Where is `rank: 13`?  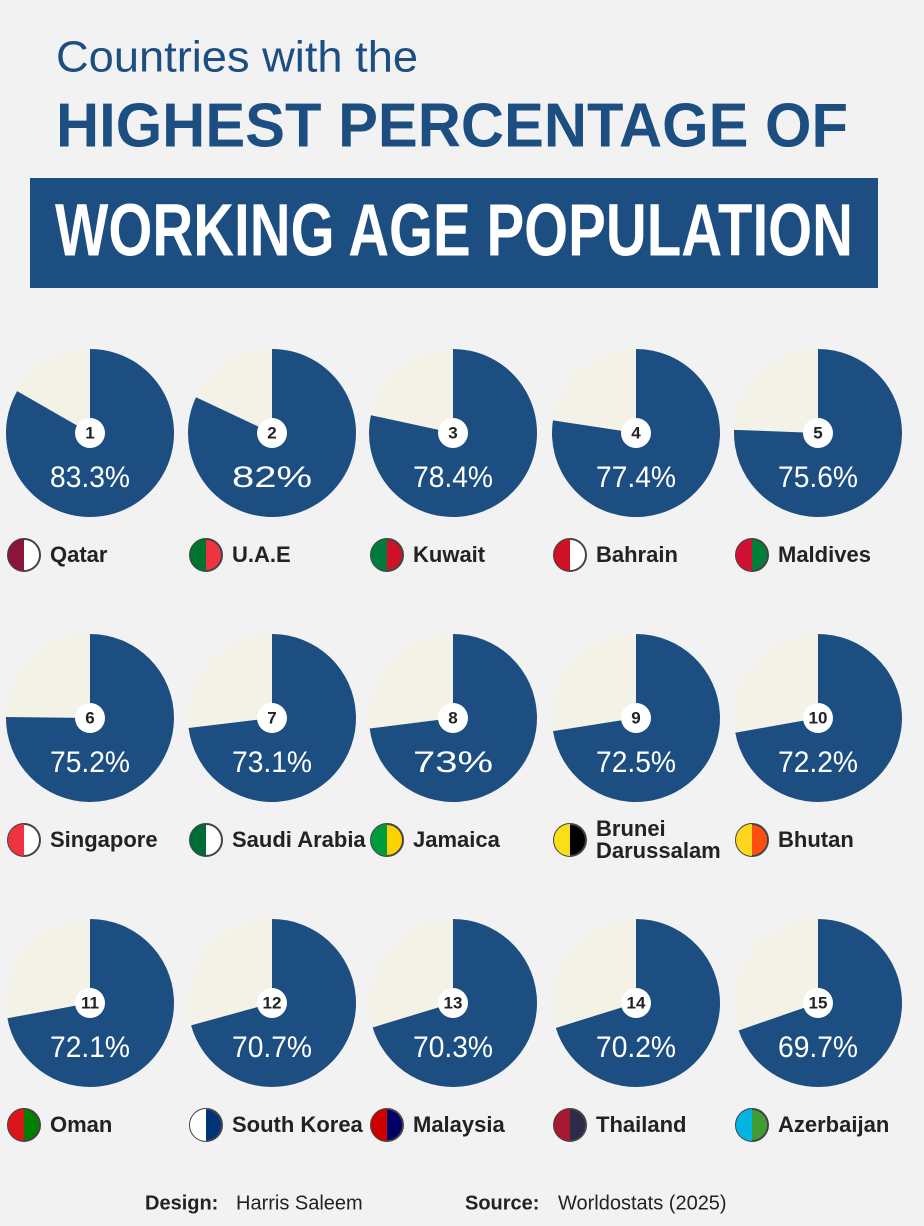
rank: 13 is located at coordinates (453, 1002).